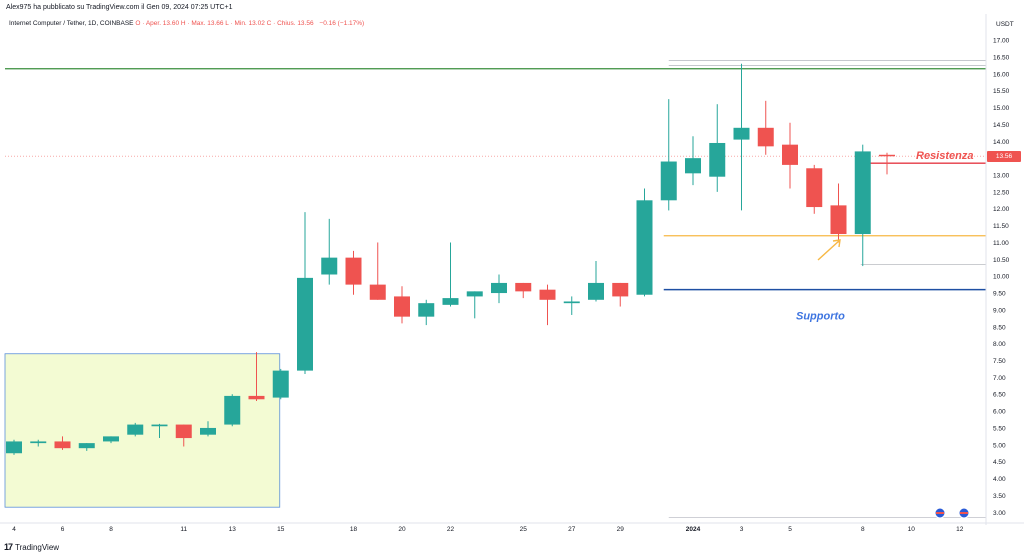 Image resolution: width=1024 pixels, height=556 pixels. Describe the element at coordinates (884, 334) in the screenshot. I see `annotations: Resistenza Supporto` at that location.